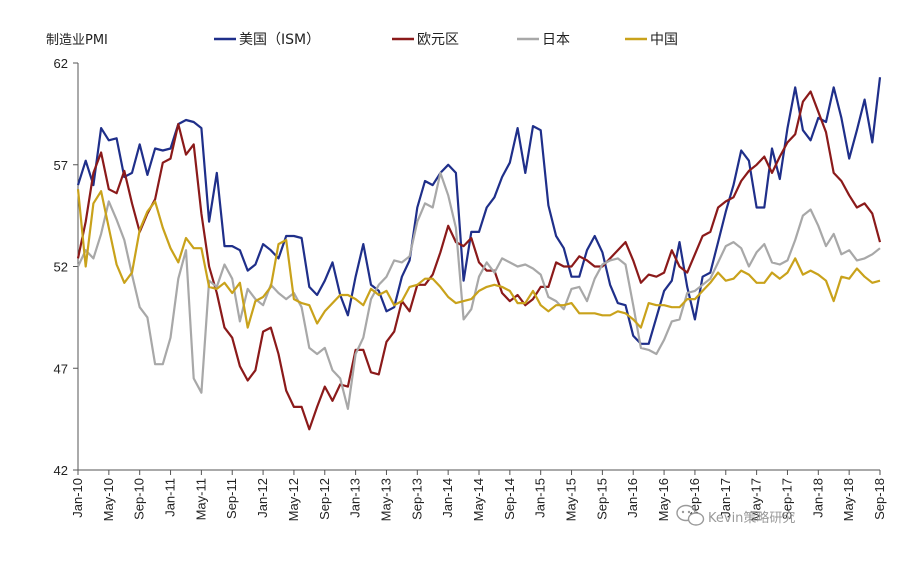 The height and width of the screenshot is (579, 923). Describe the element at coordinates (438, 40) in the screenshot. I see `legend-label: 欧元区` at that location.